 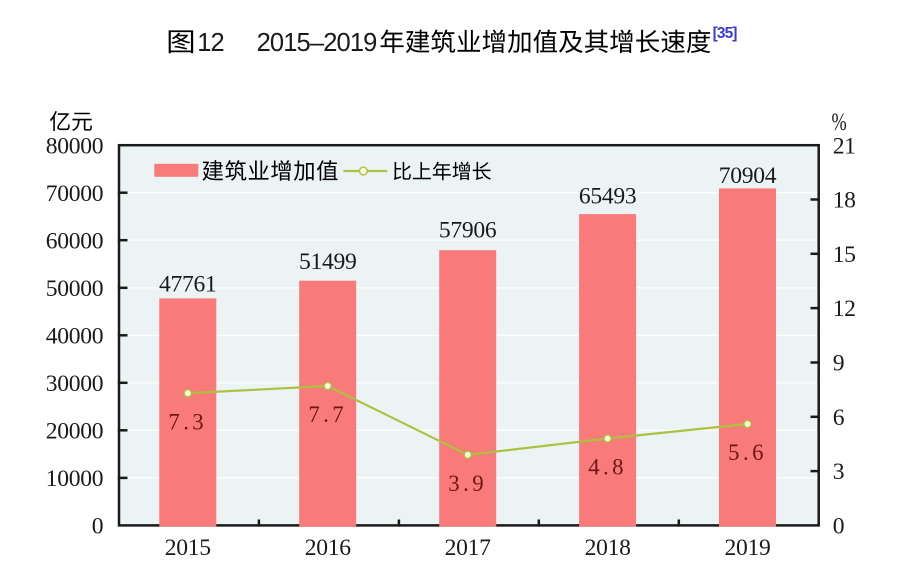 I want to click on svg-text: 2018, so click(x=608, y=548).